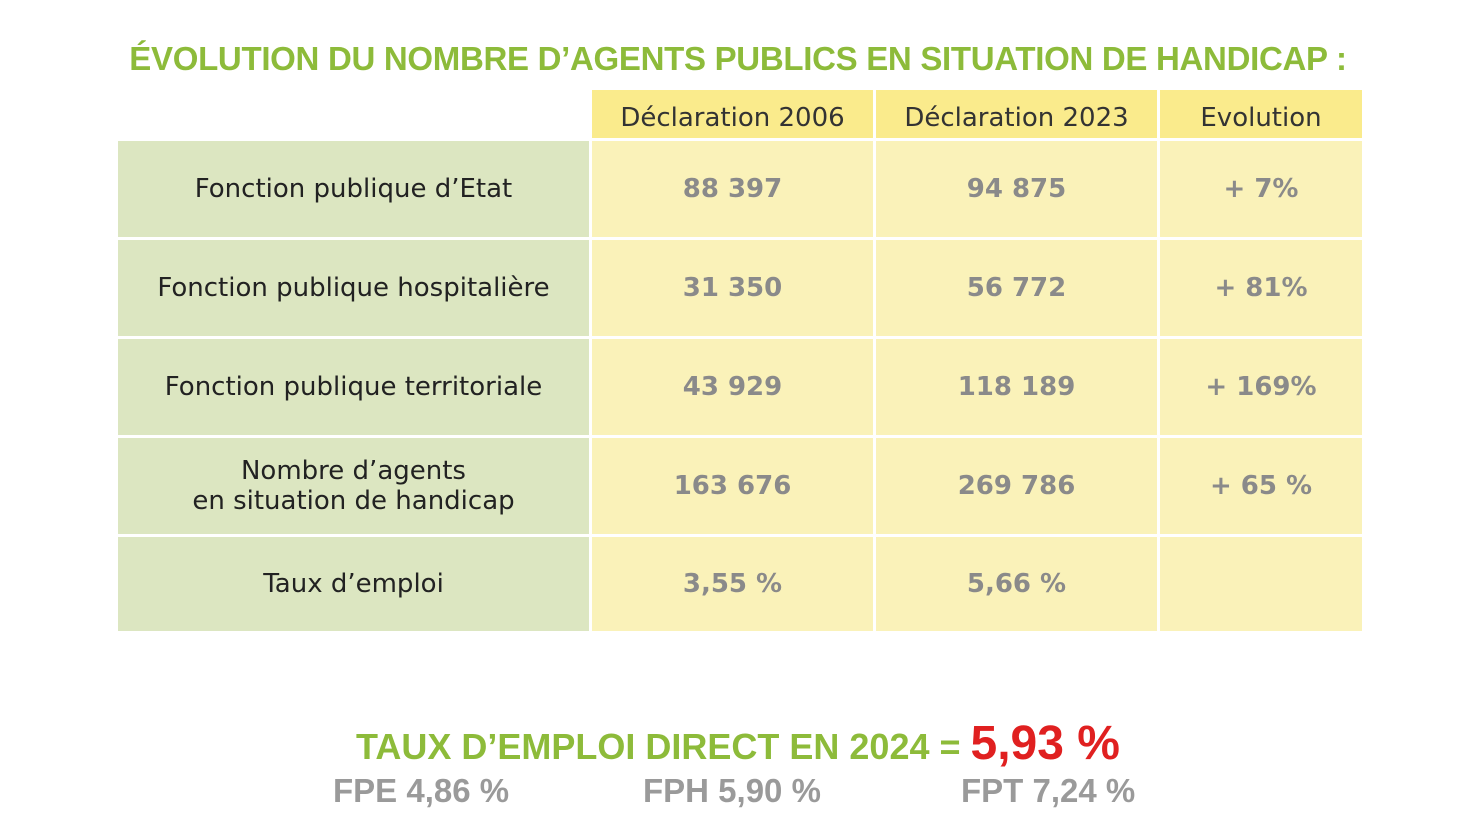  I want to click on cell-fph-evolution: + 81%, so click(1261, 288).